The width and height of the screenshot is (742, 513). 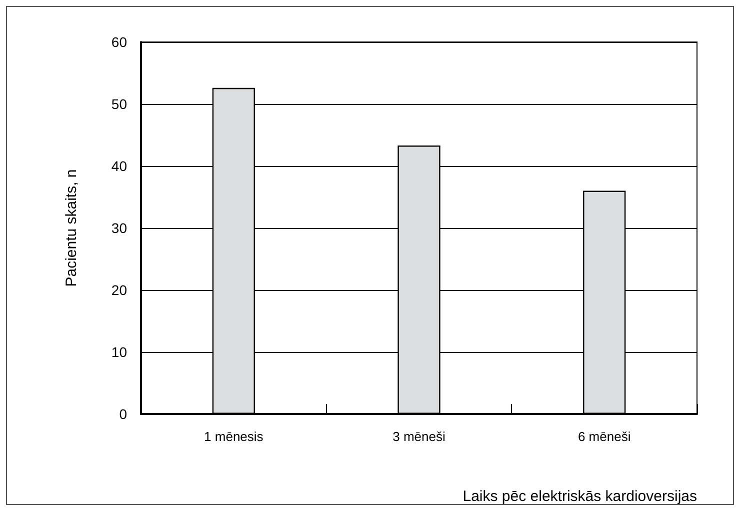 I want to click on y-tick-label: 40, so click(x=119, y=166).